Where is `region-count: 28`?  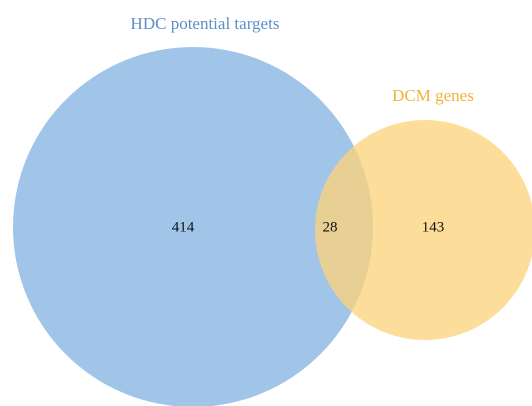
region-count: 28 is located at coordinates (330, 227).